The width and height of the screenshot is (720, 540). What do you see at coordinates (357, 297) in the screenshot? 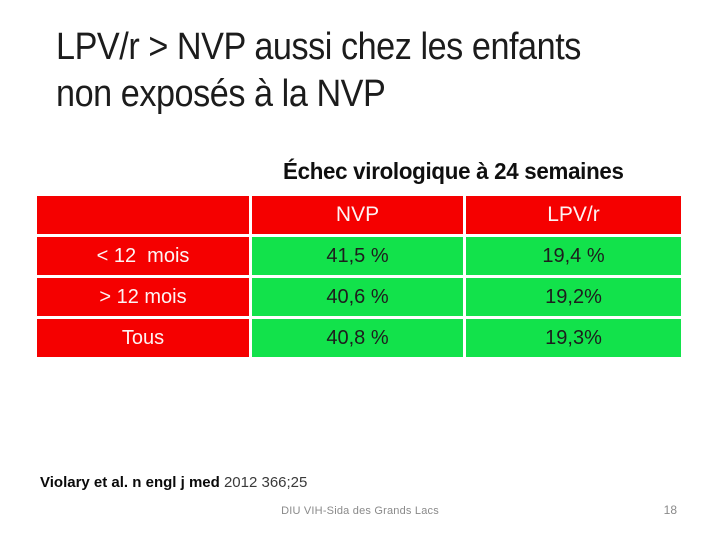
I see `value-over12-nvp: 40,6 %` at bounding box center [357, 297].